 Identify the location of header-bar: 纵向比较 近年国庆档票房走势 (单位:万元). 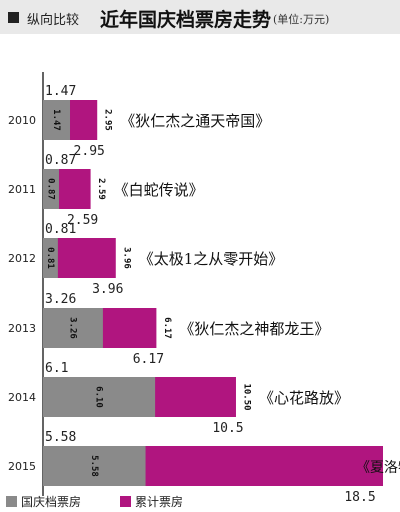
(200, 17).